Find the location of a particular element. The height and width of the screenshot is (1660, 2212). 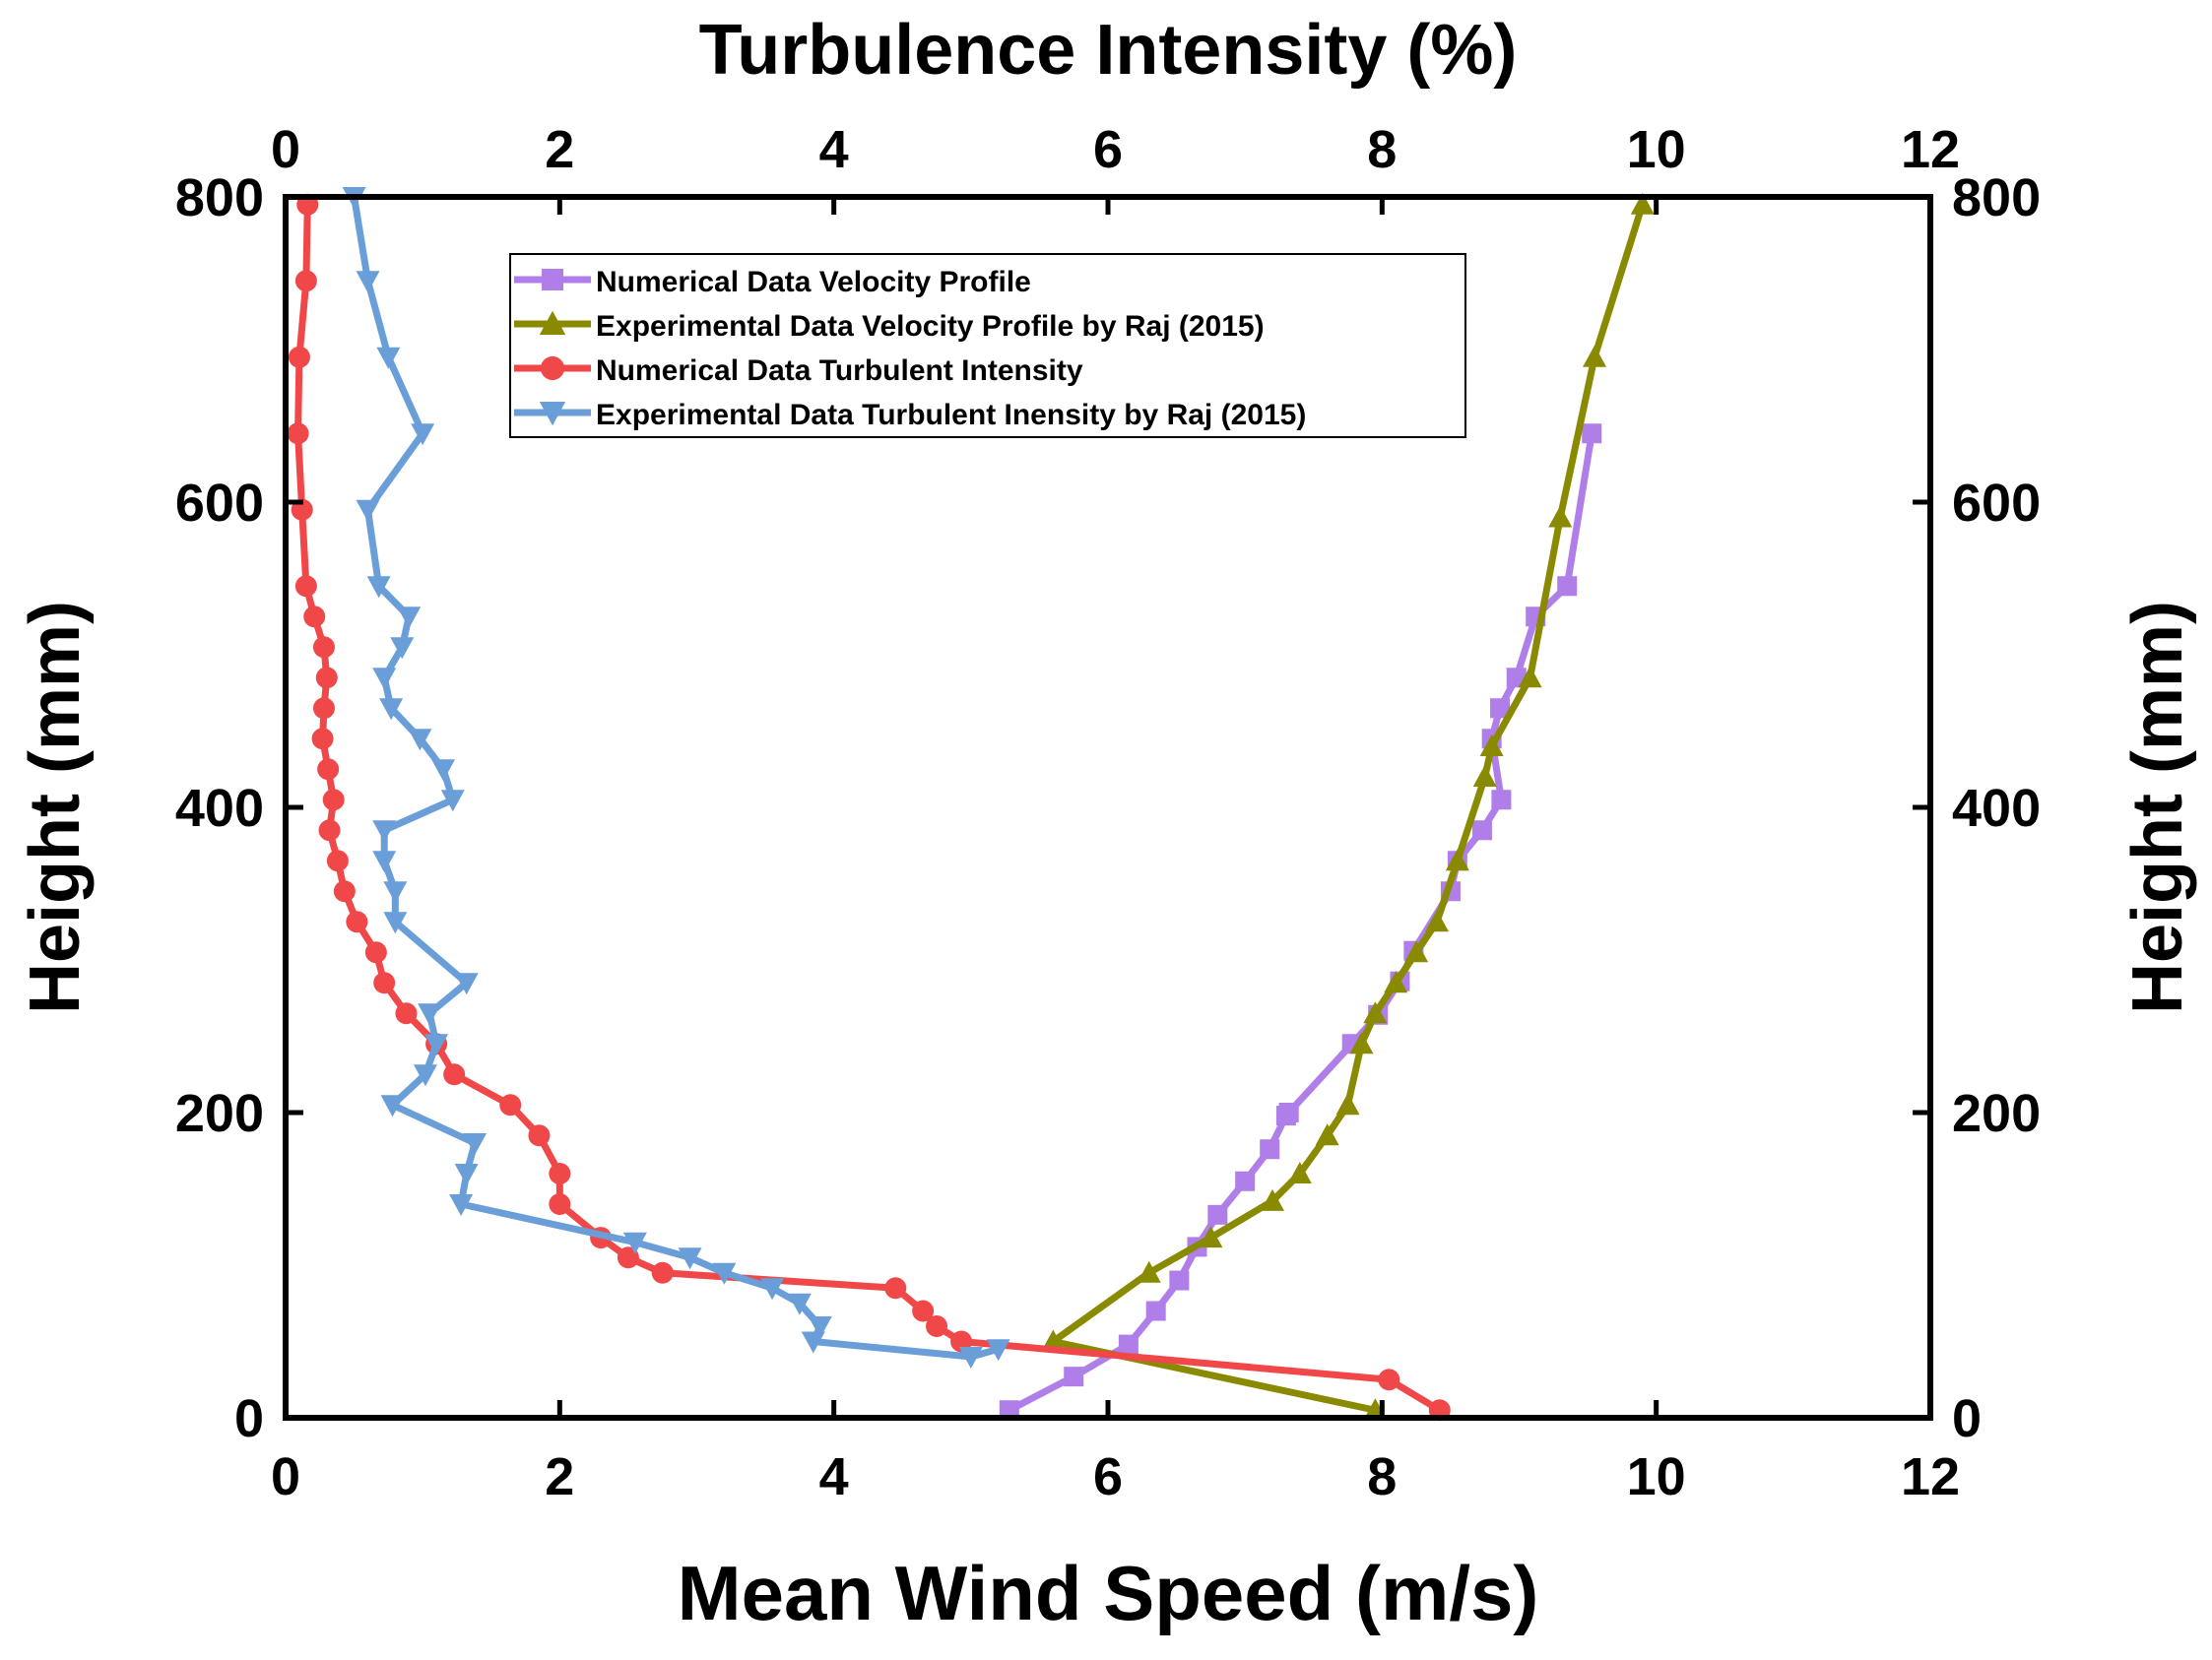

x2-tick-label: 4 is located at coordinates (834, 149).